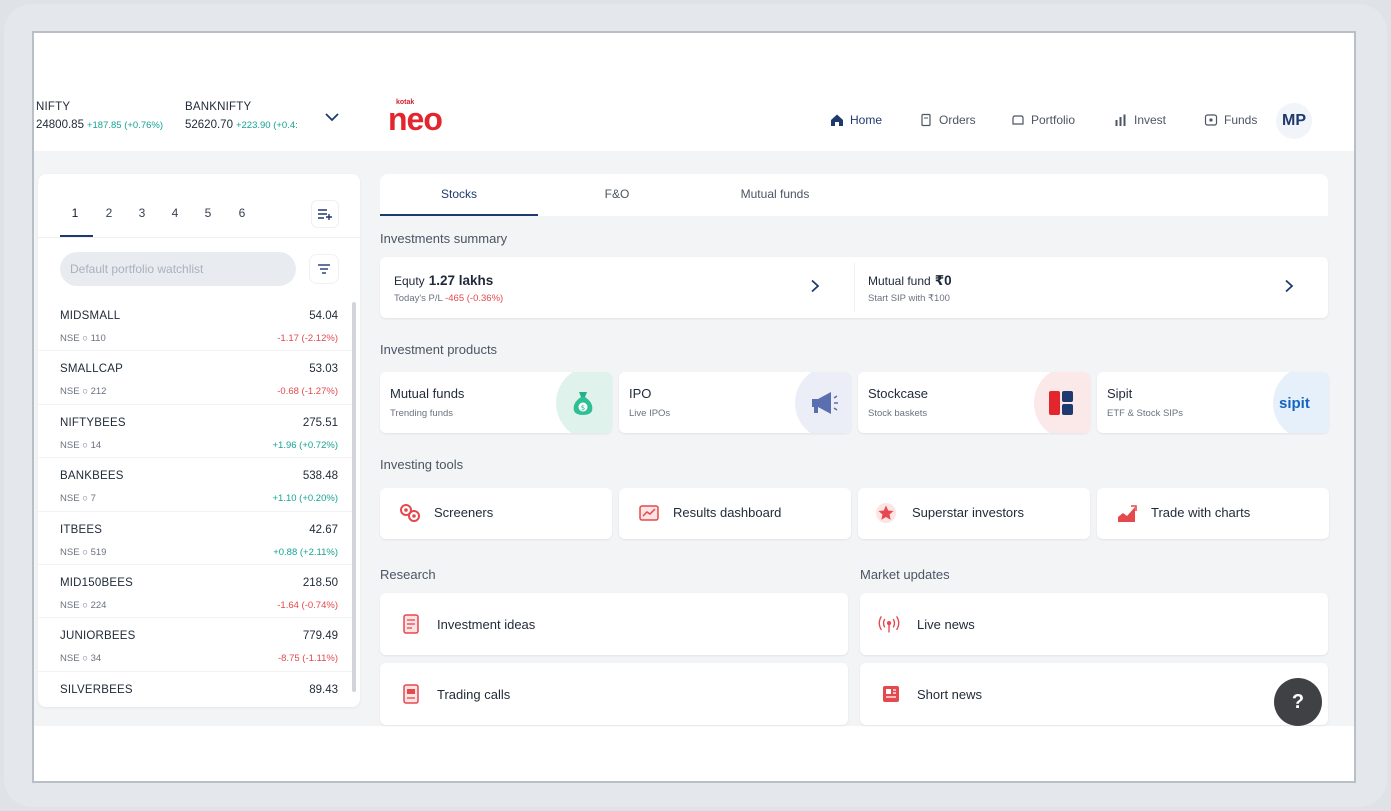 The height and width of the screenshot is (811, 1391). I want to click on research-investment-ideas: Investment ideas, so click(614, 624).